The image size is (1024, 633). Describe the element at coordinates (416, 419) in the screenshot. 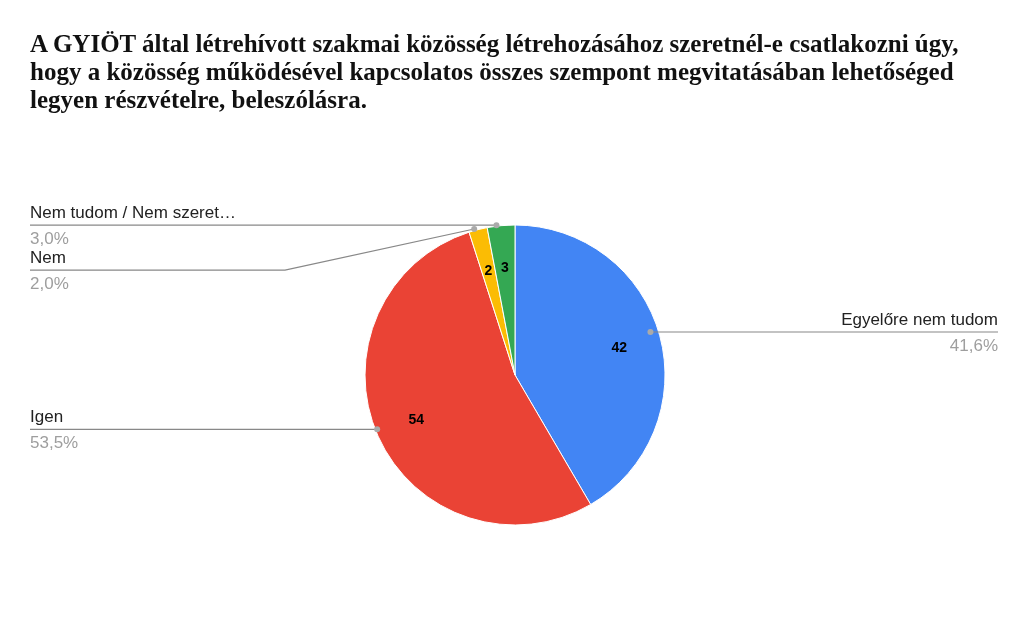

I see `data-label: 54` at that location.